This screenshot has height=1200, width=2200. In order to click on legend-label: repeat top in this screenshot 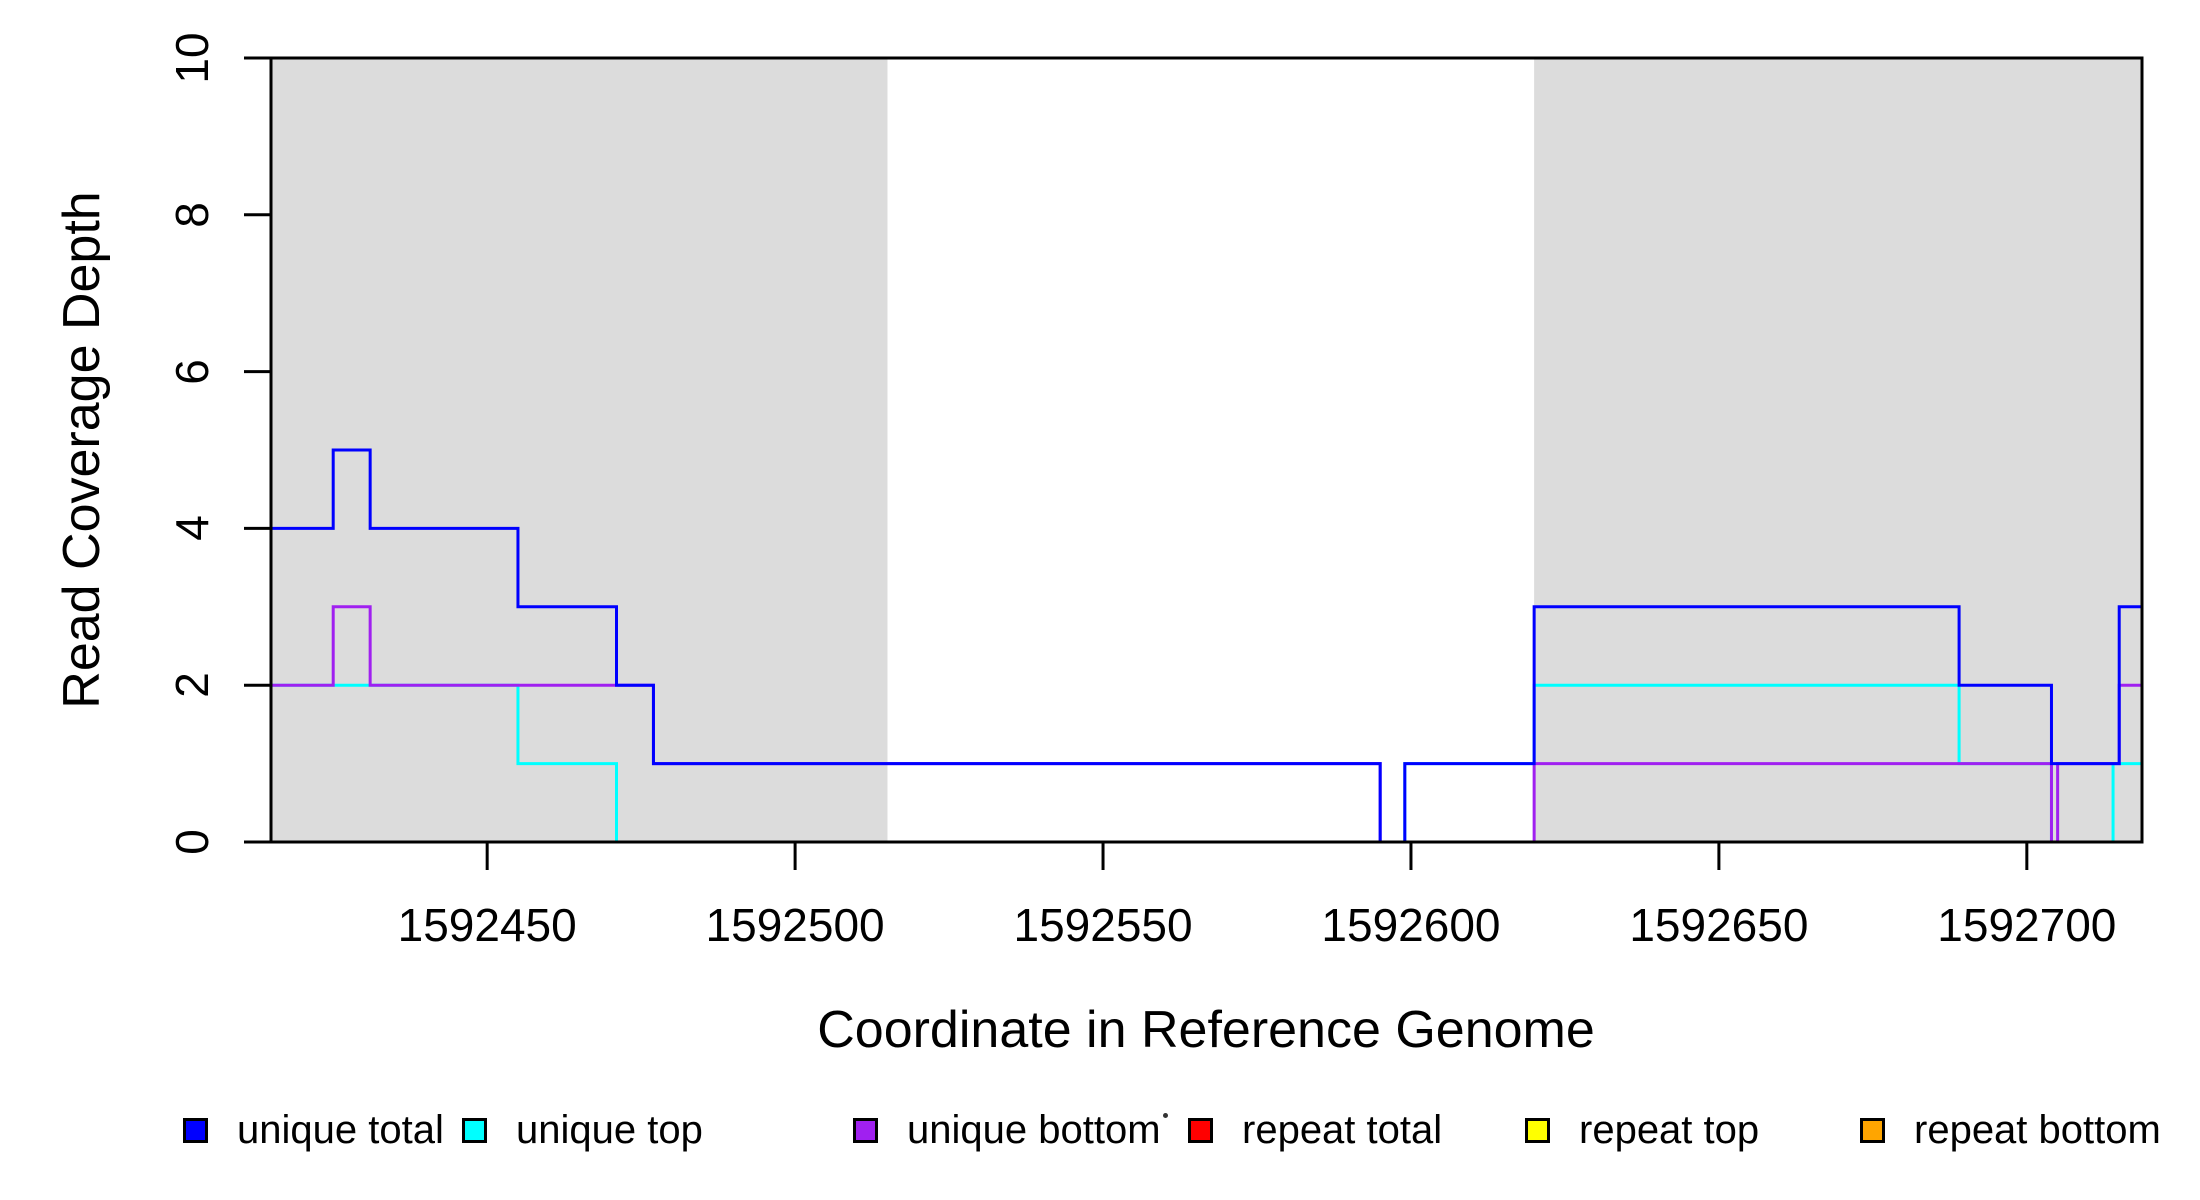, I will do `click(1669, 1129)`.